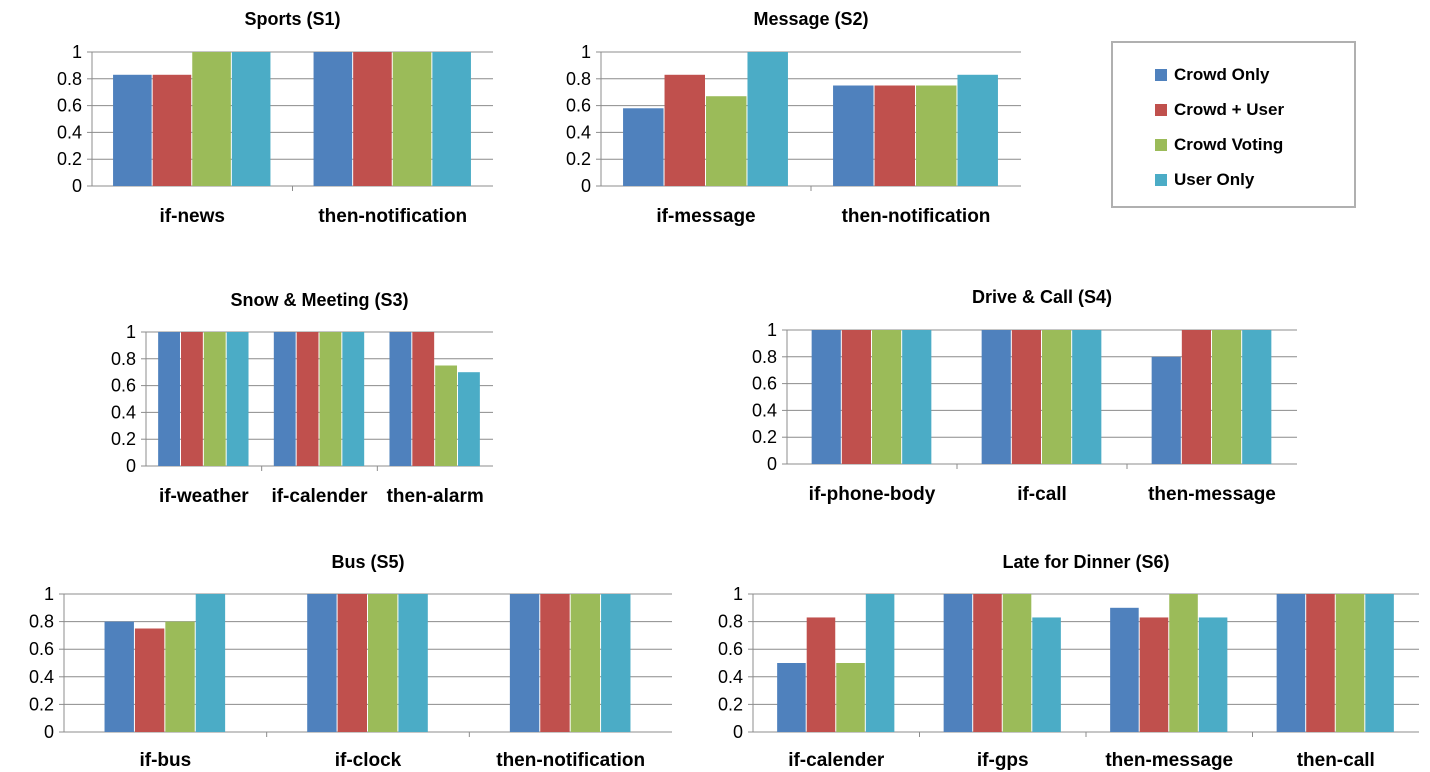 This screenshot has width=1430, height=772. I want to click on legend-swatch-crowd-voting, so click(1161, 145).